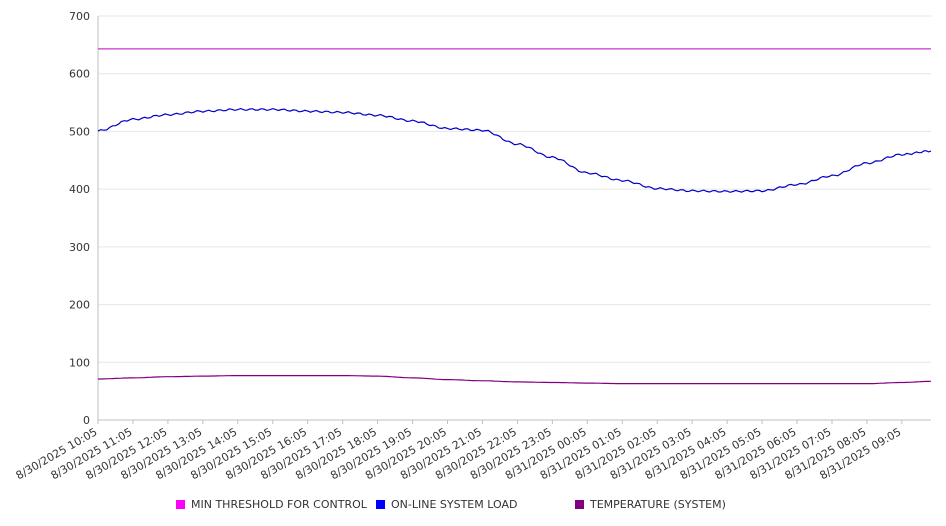 The height and width of the screenshot is (526, 946). Describe the element at coordinates (658, 504) in the screenshot. I see `legend-label-temperature: TEMPERATURE (SYSTEM)` at that location.